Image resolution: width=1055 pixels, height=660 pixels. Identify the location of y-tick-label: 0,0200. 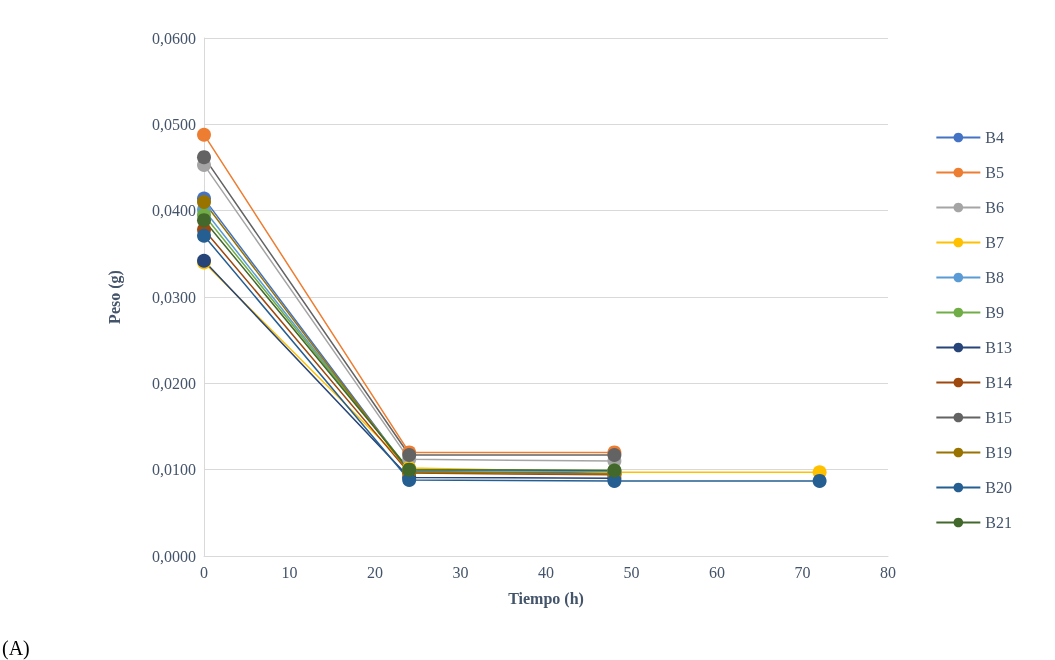
(174, 383).